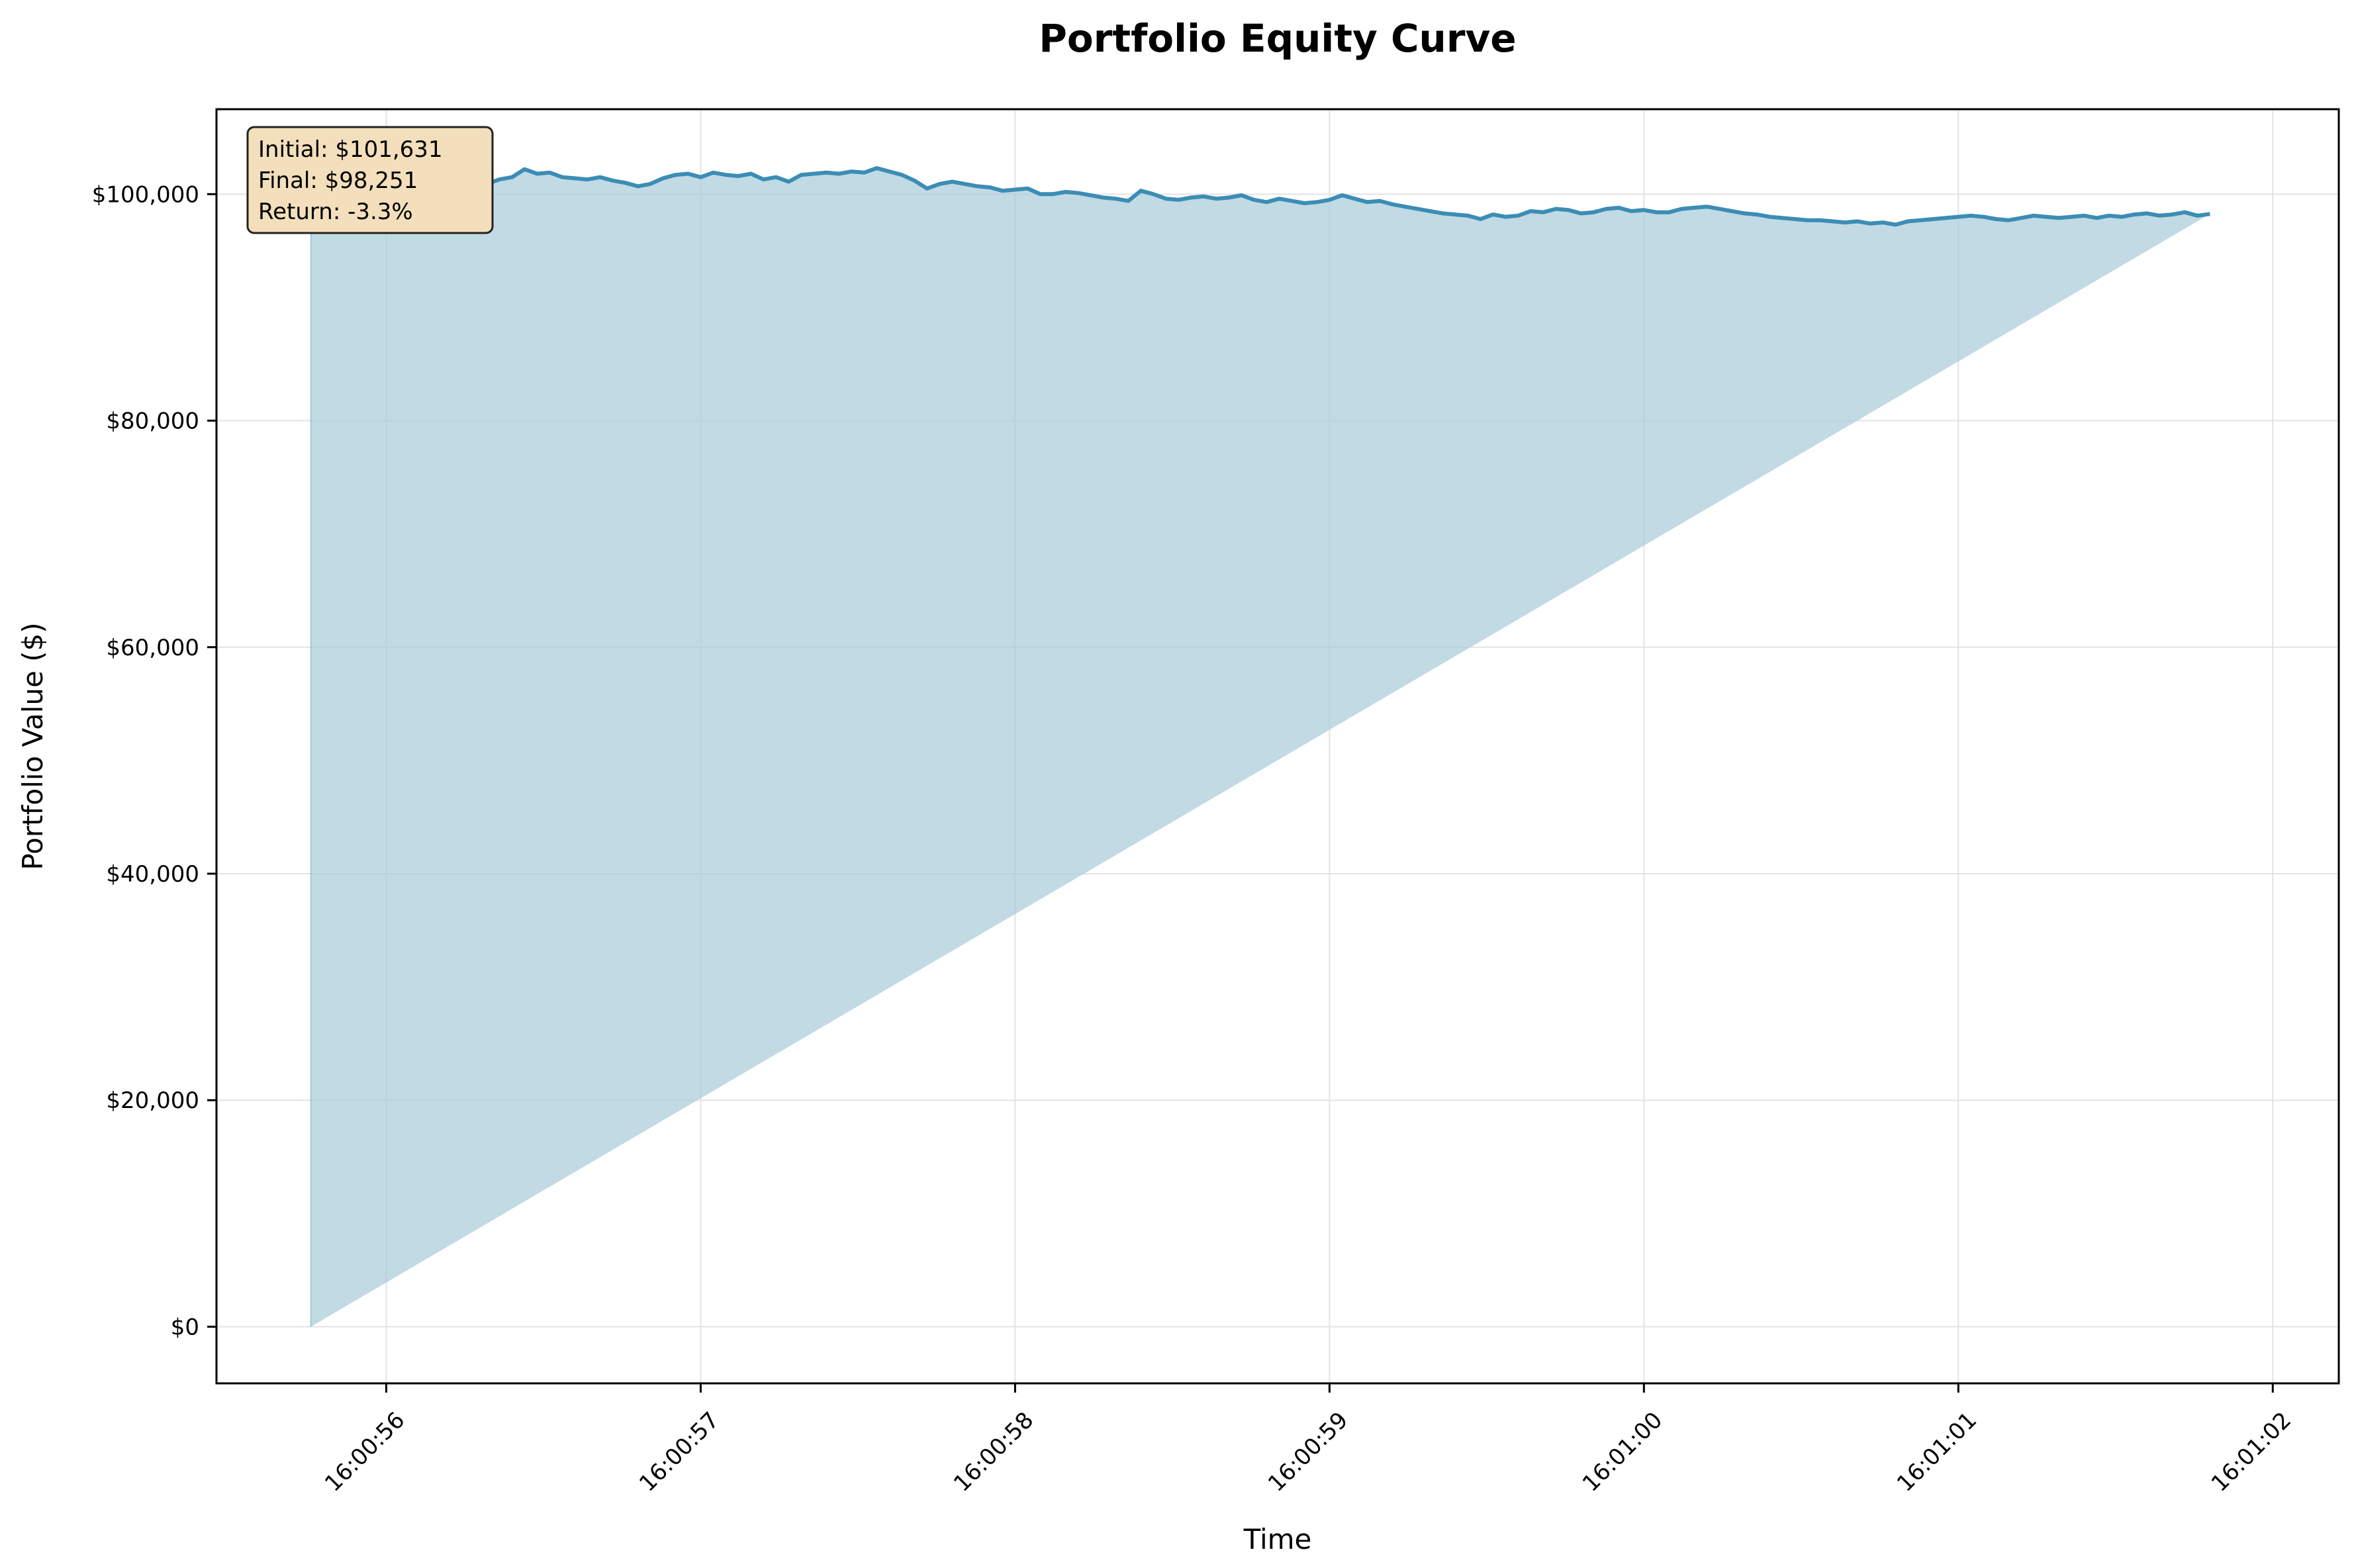 The height and width of the screenshot is (1568, 2356). I want to click on summary-return: Return: -3.3%, so click(335, 212).